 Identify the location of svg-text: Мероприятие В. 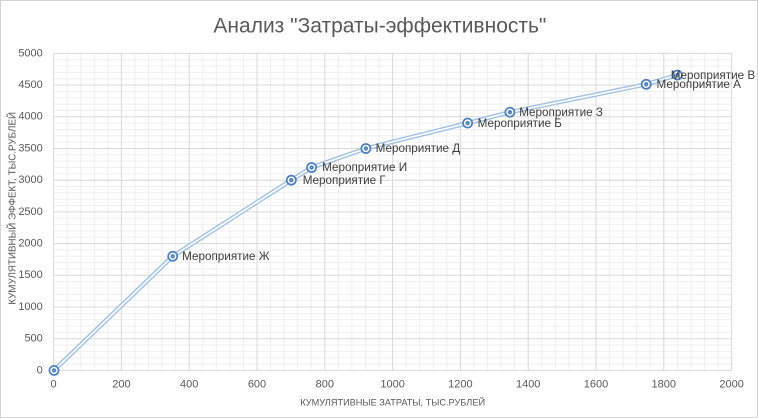
(713, 75).